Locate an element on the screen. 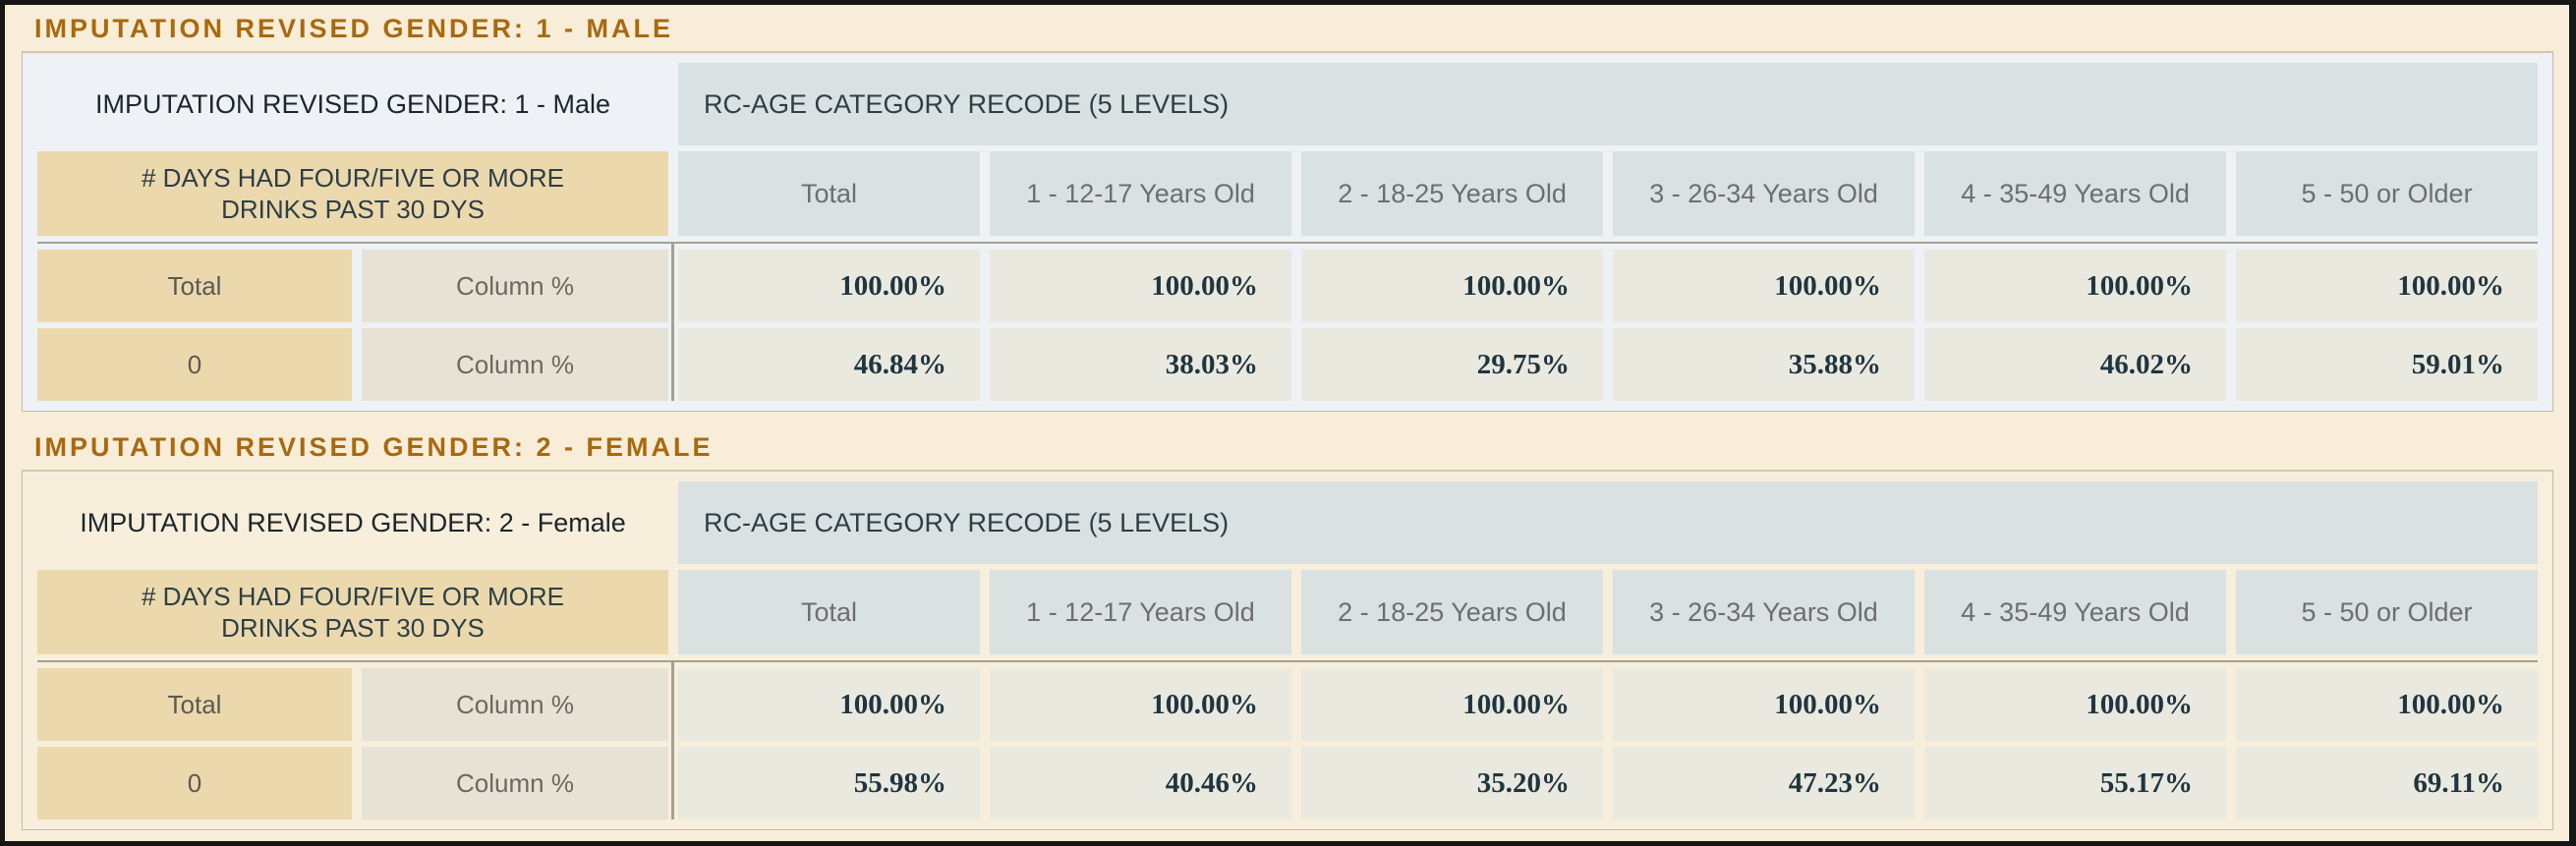  value-cell: 40.46% is located at coordinates (1140, 783).